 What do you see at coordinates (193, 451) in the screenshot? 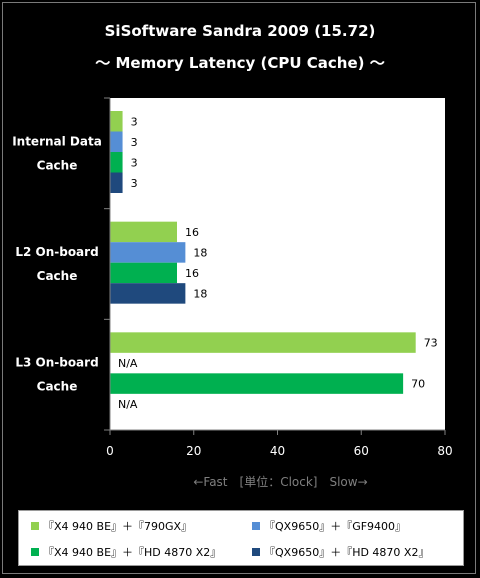
I see `x-tick-label: 20` at bounding box center [193, 451].